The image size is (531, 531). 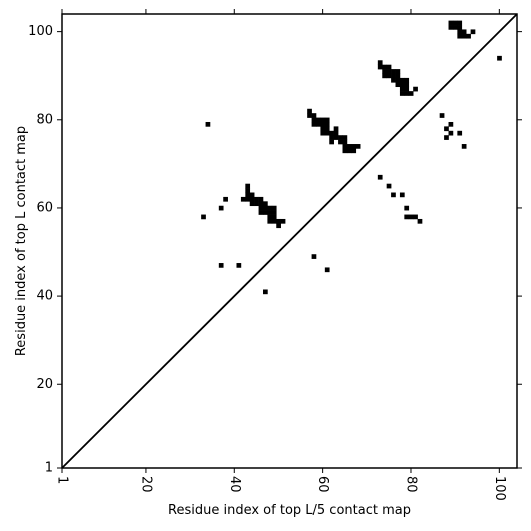 I want to click on y-tick-label: 40, so click(x=44, y=296).